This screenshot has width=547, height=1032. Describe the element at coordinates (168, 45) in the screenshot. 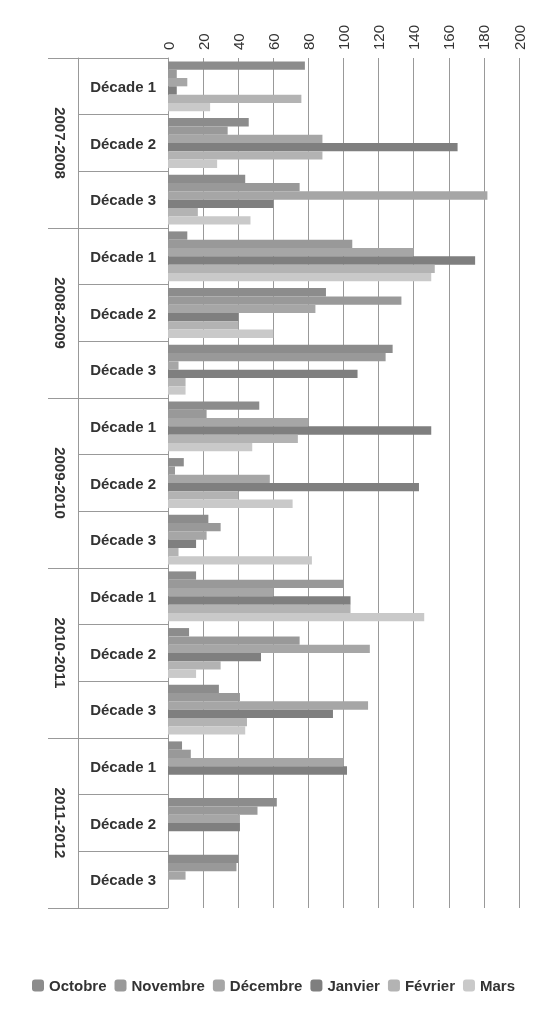

I see `x-tick-label: 0` at that location.